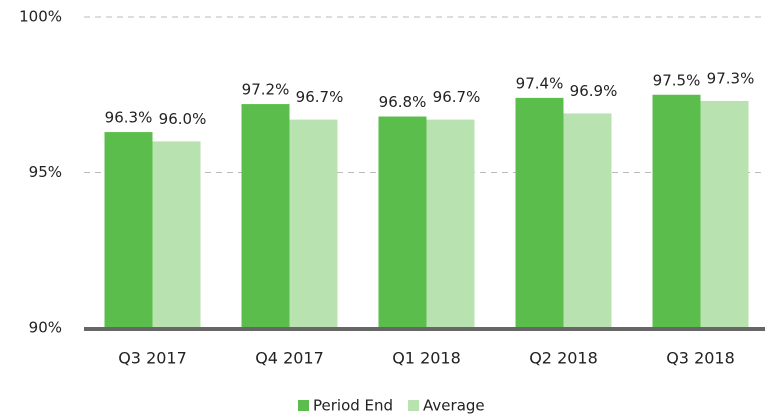 Image resolution: width=765 pixels, height=418 pixels. What do you see at coordinates (45, 172) in the screenshot?
I see `y-tick-label: 95%` at bounding box center [45, 172].